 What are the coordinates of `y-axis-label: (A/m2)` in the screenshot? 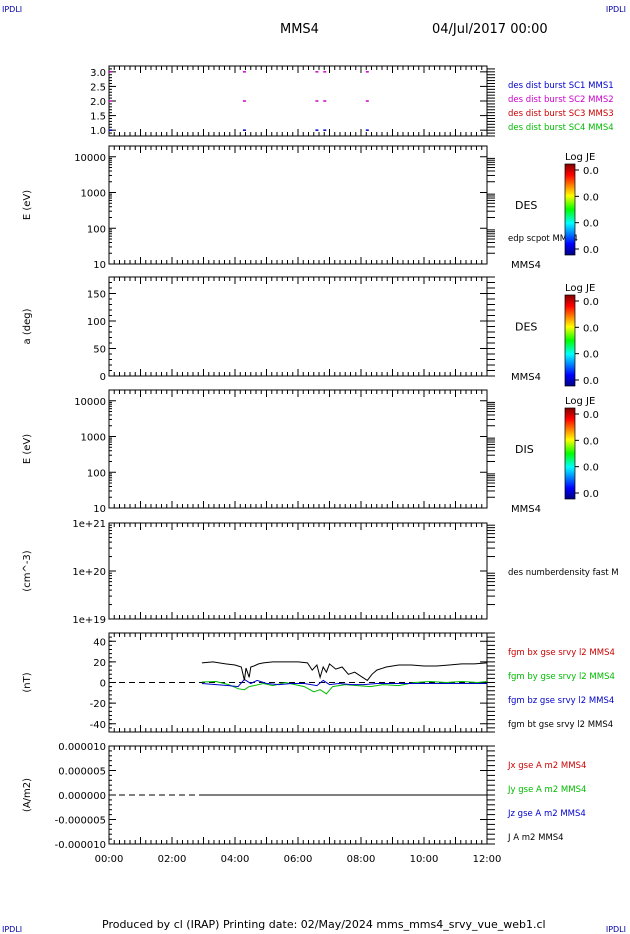 It's located at (27, 795).